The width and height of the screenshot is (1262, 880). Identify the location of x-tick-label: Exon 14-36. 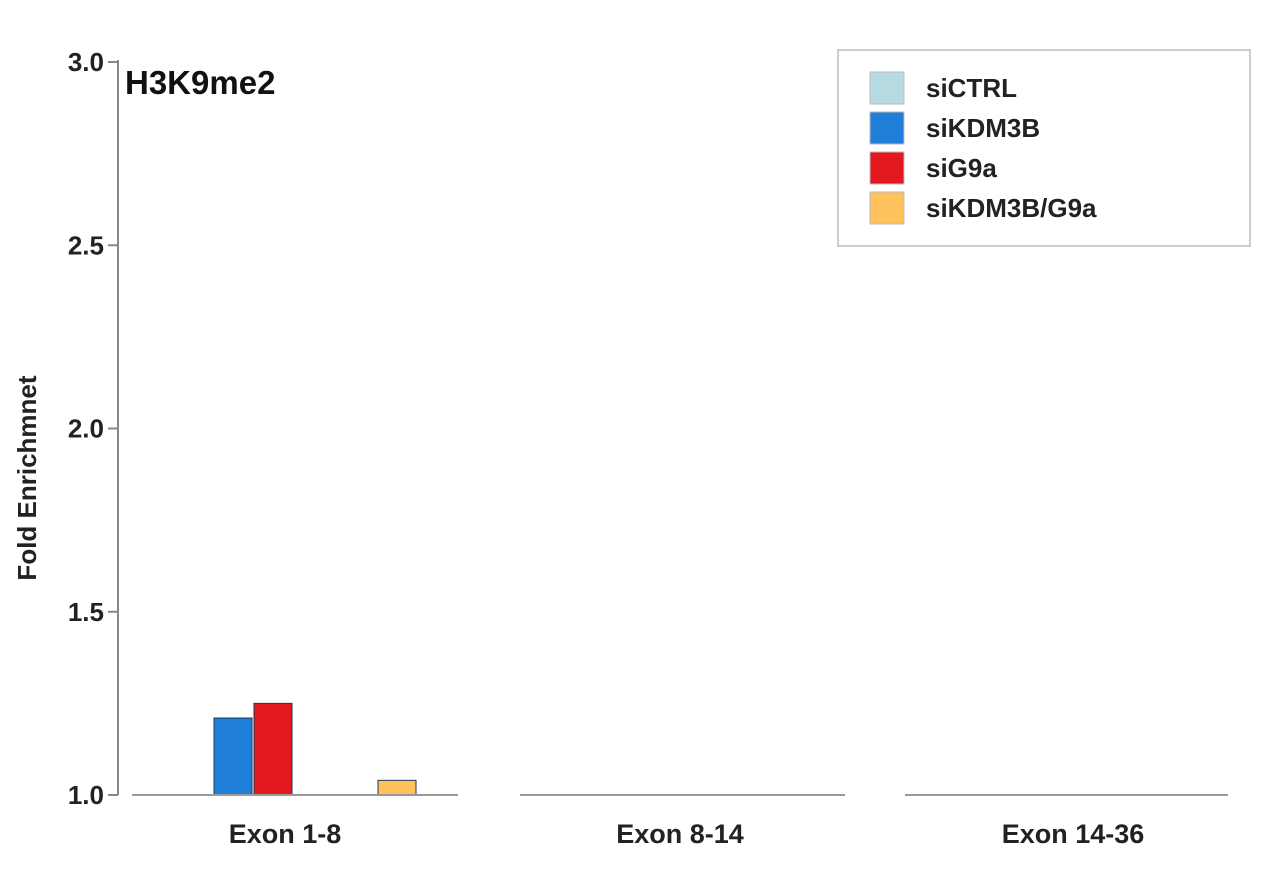
(1073, 834).